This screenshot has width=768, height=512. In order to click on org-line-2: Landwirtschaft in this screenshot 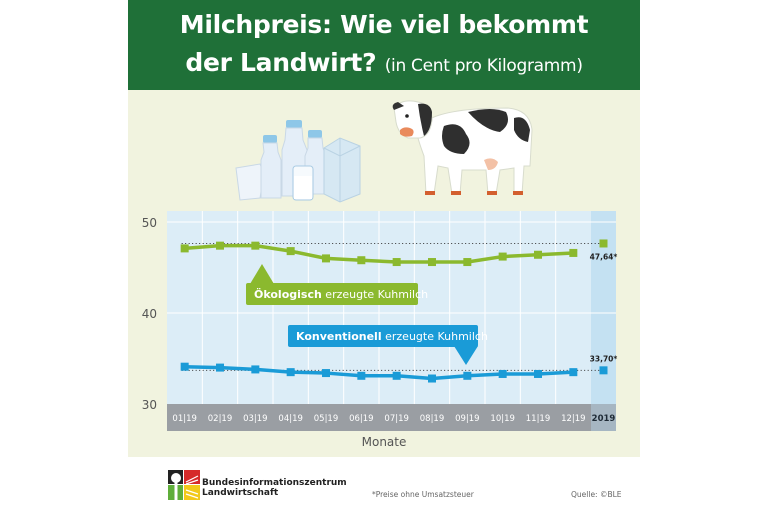, I will do `click(240, 493)`.